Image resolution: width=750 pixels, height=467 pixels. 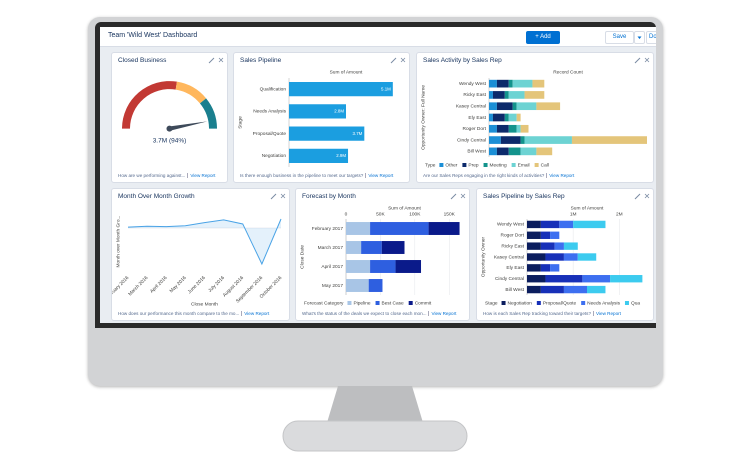 I want to click on legend-label: Meeting, so click(x=498, y=165).